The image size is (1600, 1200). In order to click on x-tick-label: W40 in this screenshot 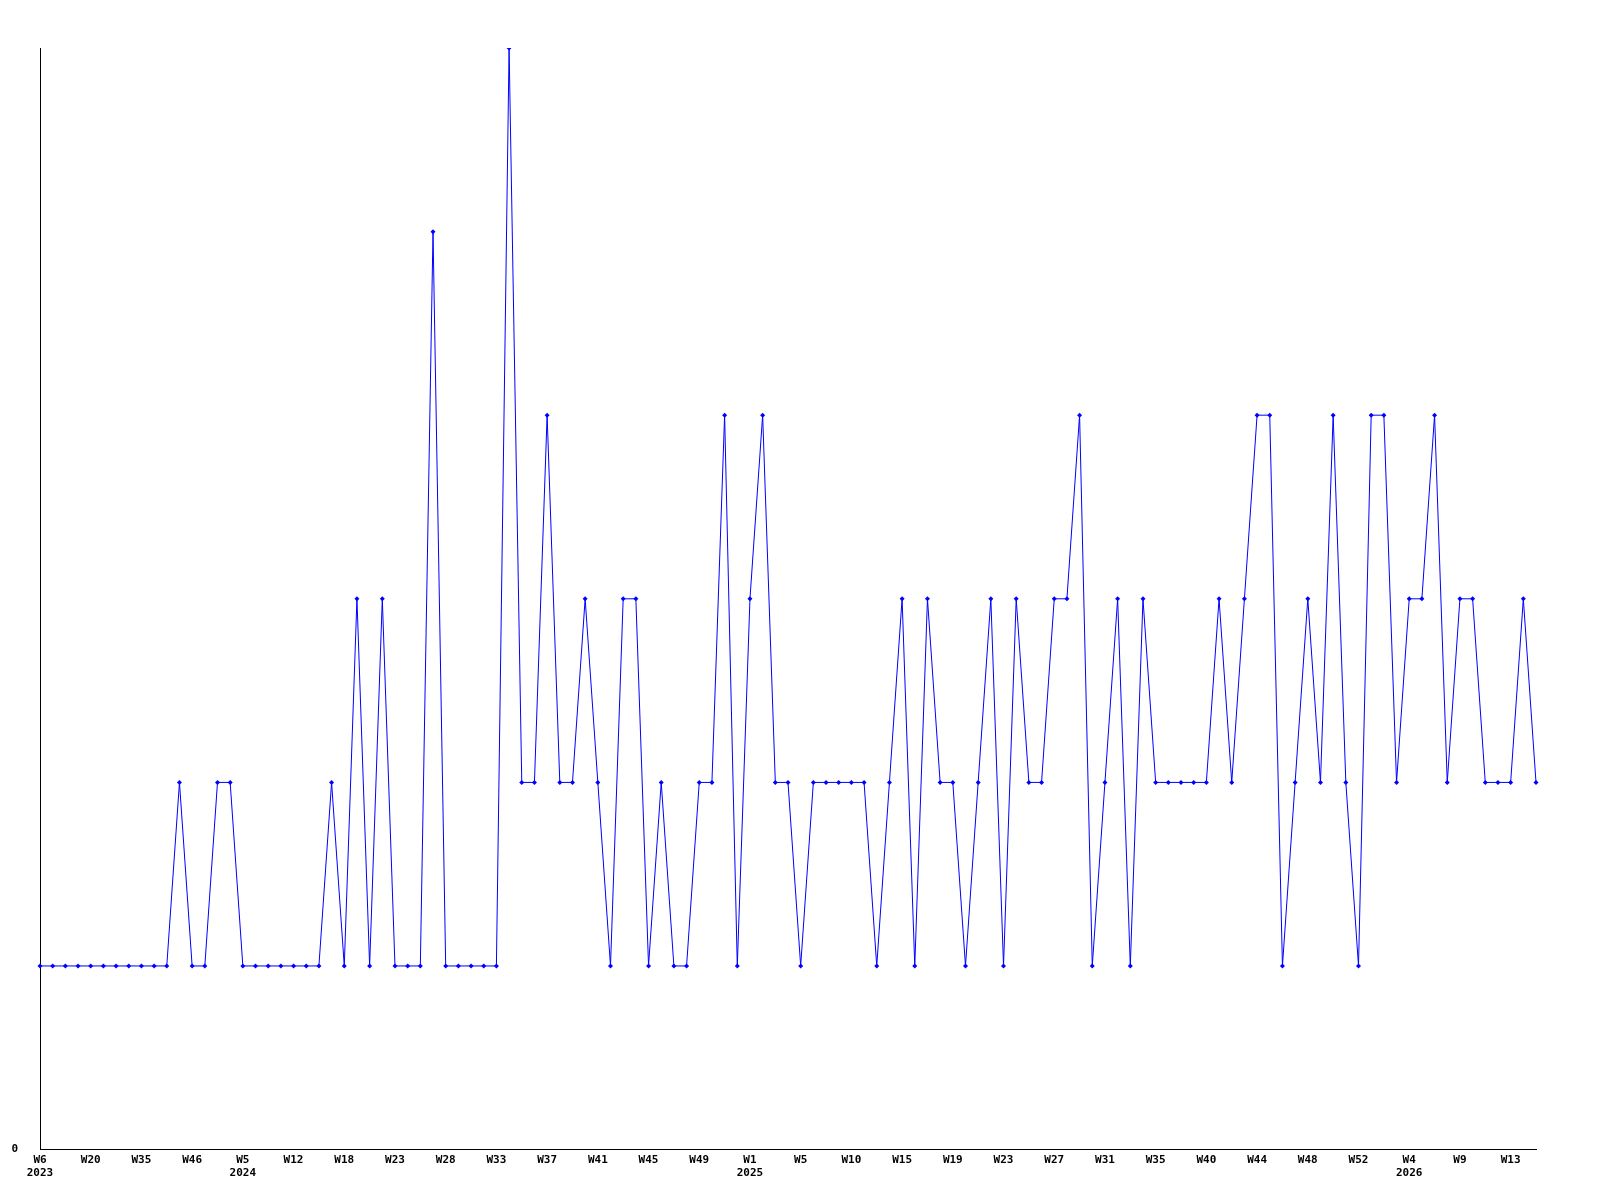, I will do `click(1206, 1160)`.